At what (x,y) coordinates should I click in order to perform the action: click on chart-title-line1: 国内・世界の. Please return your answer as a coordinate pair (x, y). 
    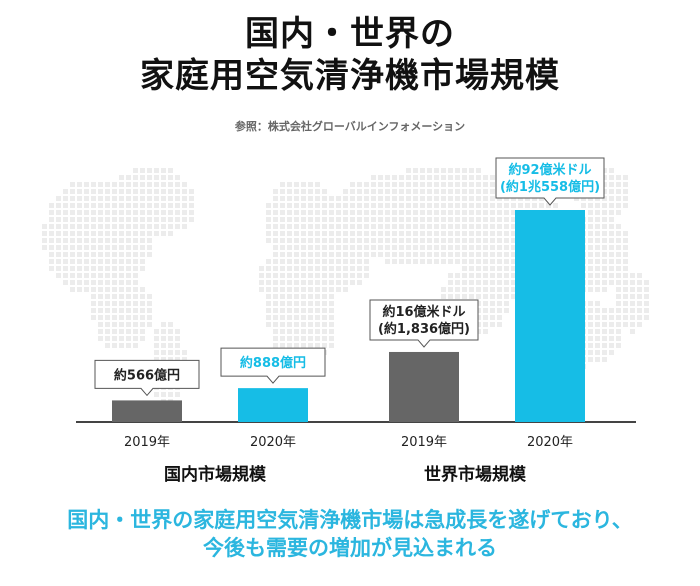
    Looking at the image, I should click on (350, 34).